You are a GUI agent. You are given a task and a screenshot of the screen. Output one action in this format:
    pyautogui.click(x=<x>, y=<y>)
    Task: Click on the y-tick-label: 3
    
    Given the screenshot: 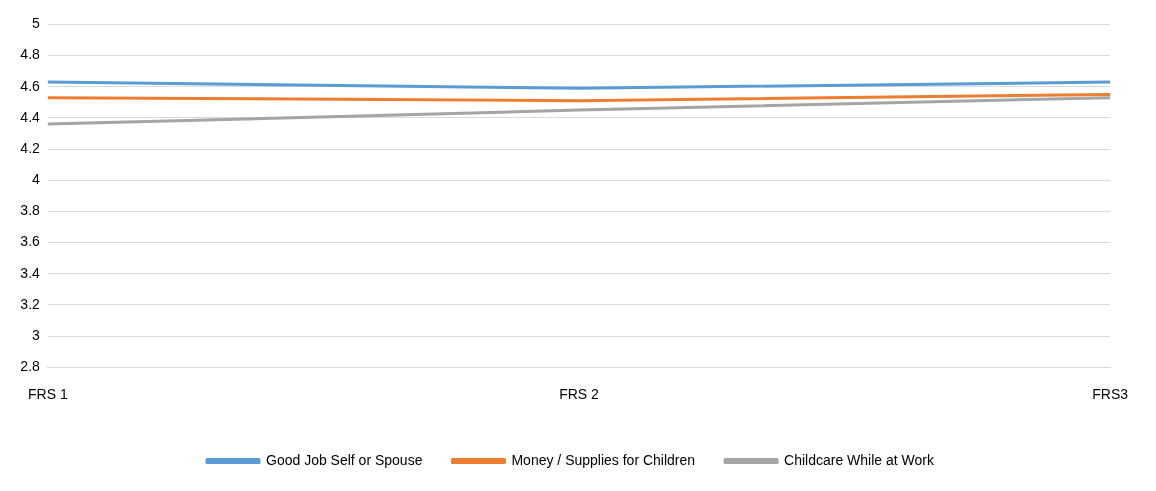 What is the action you would take?
    pyautogui.click(x=36, y=334)
    